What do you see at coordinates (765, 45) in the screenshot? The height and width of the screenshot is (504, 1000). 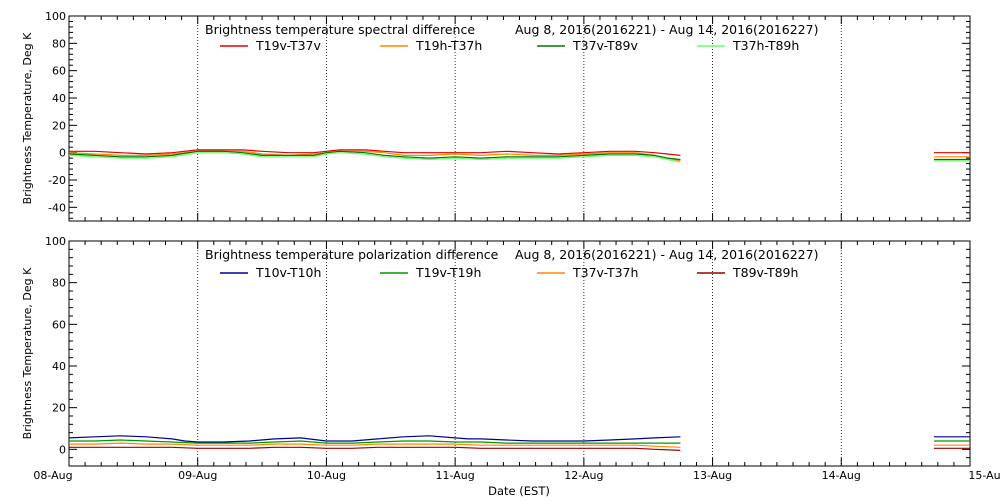 I see `legend-label: T37h-T89h` at bounding box center [765, 45].